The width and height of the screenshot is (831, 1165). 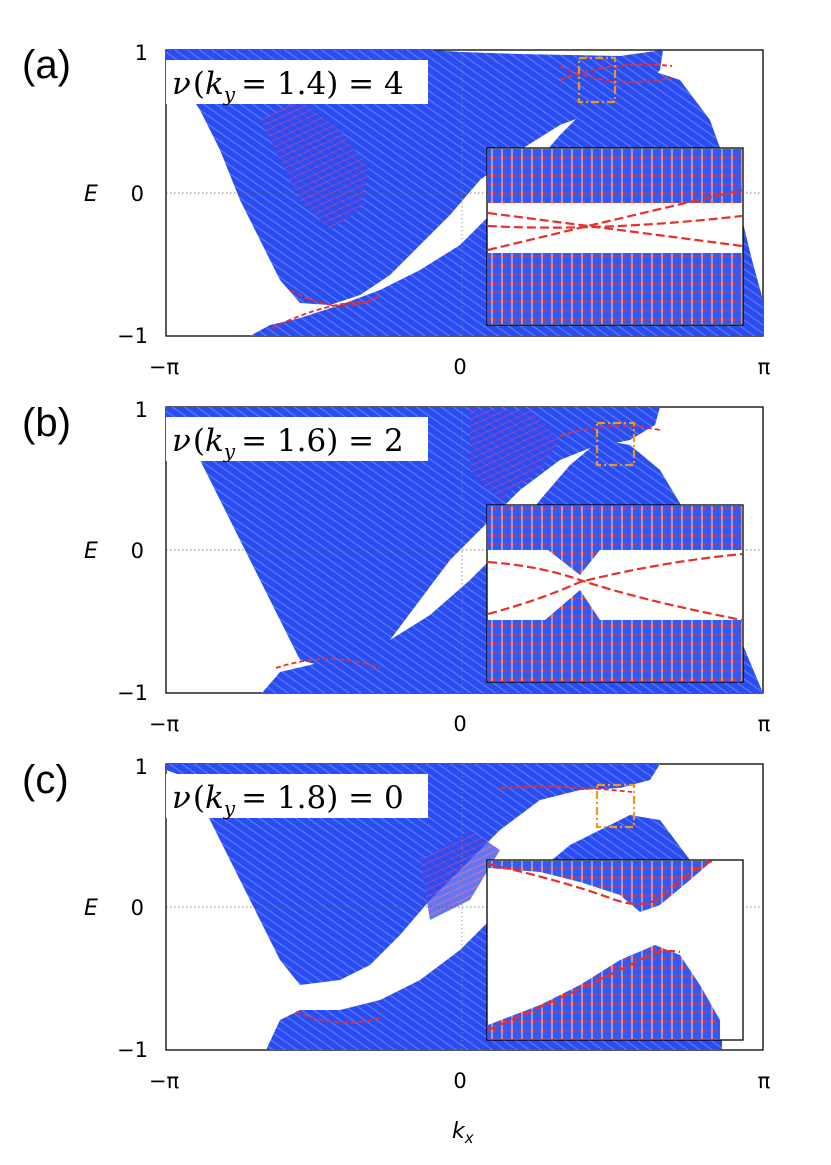 I want to click on inset-zoom-c, so click(x=615, y=950).